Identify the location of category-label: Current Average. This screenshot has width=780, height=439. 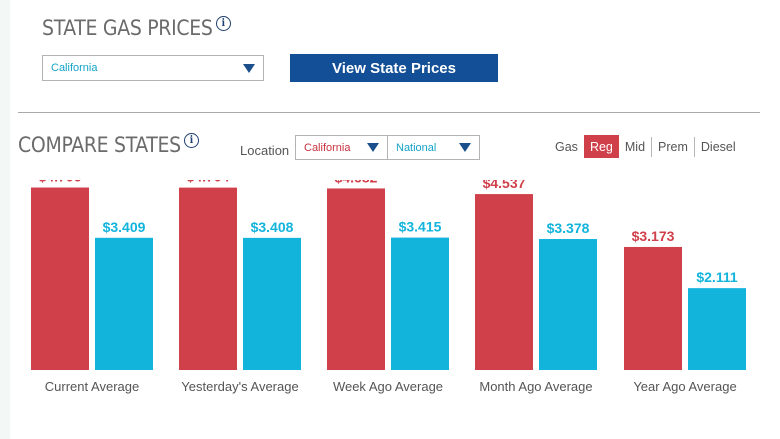
(92, 386).